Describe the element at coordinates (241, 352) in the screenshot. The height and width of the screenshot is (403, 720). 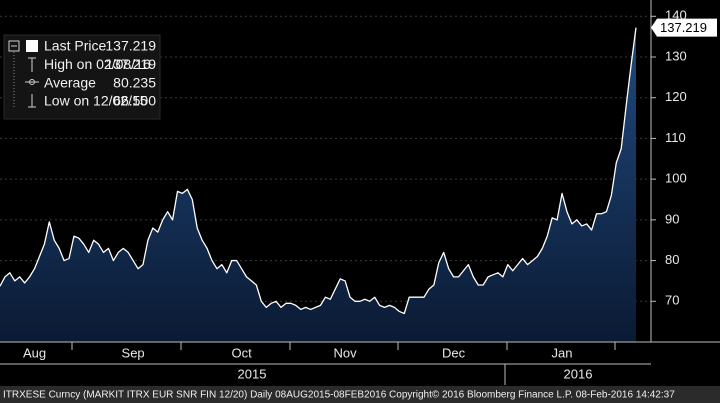
I see `x-tick-label: Oct` at that location.